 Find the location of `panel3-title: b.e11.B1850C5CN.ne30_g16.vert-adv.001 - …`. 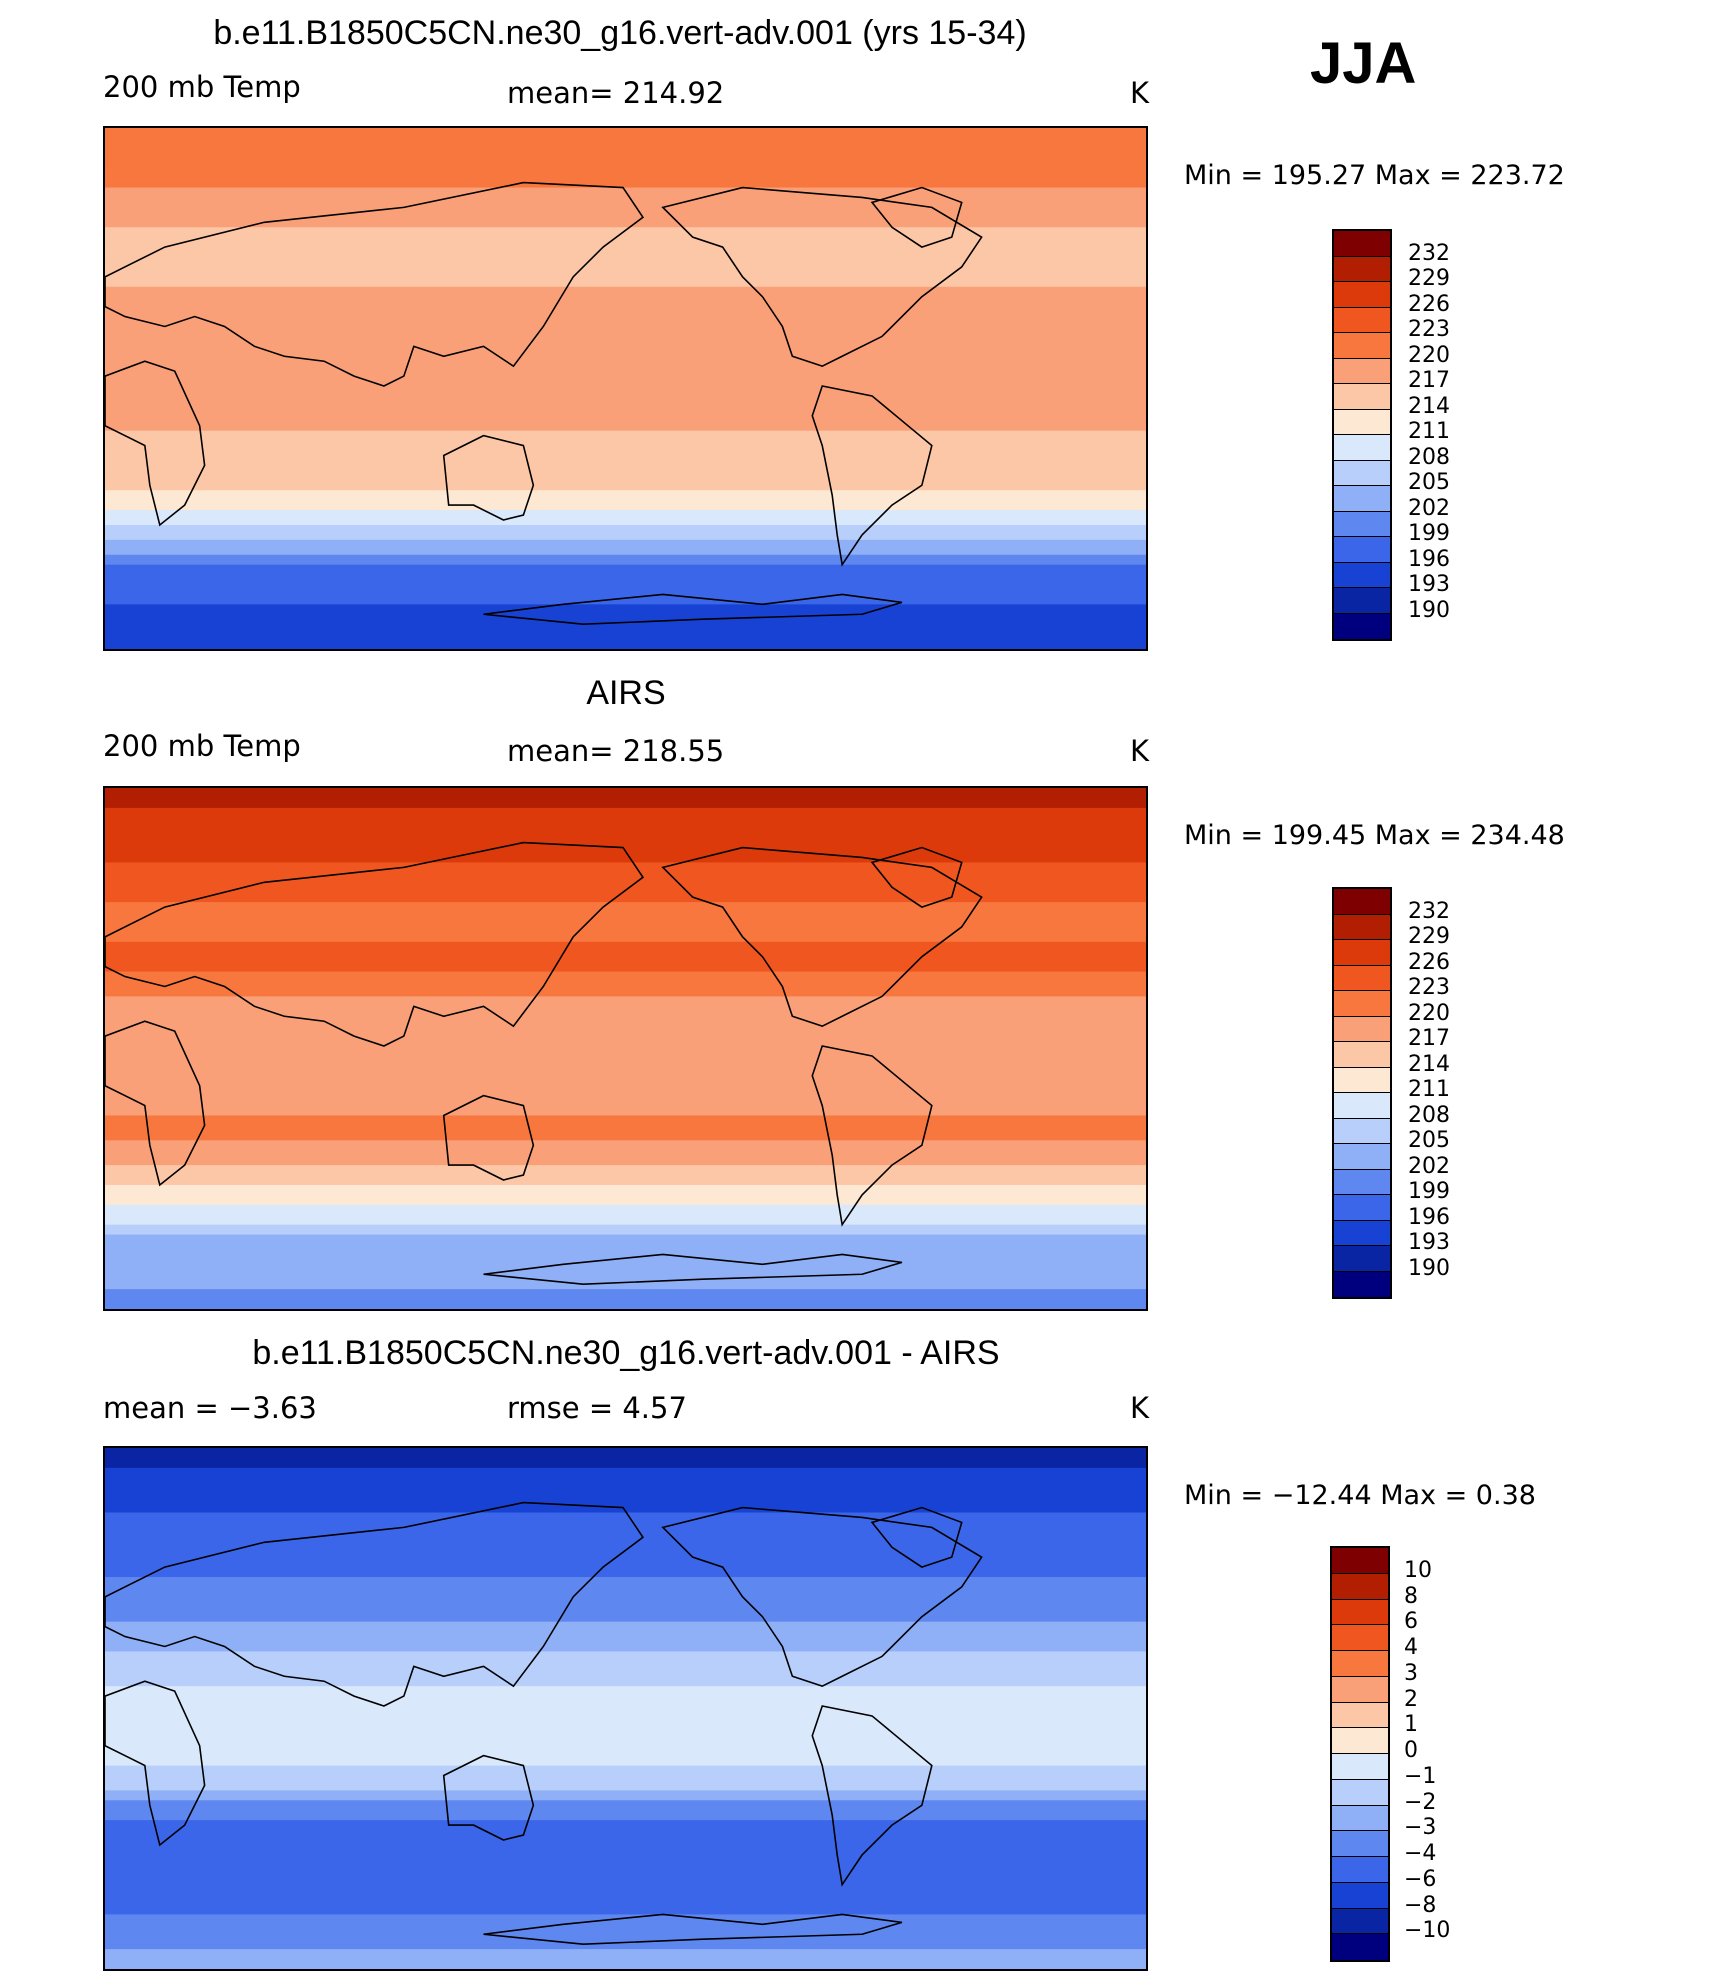

panel3-title: b.e11.B1850C5CN.ne30_g16.vert-adv.001 - … is located at coordinates (626, 1353).